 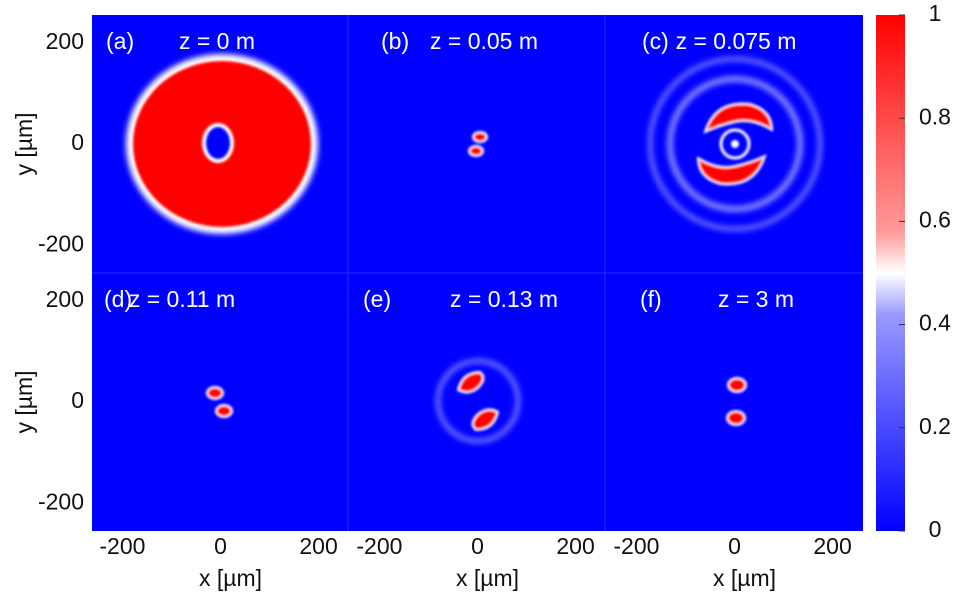 What do you see at coordinates (377, 299) in the screenshot?
I see `panel-label: (e)` at bounding box center [377, 299].